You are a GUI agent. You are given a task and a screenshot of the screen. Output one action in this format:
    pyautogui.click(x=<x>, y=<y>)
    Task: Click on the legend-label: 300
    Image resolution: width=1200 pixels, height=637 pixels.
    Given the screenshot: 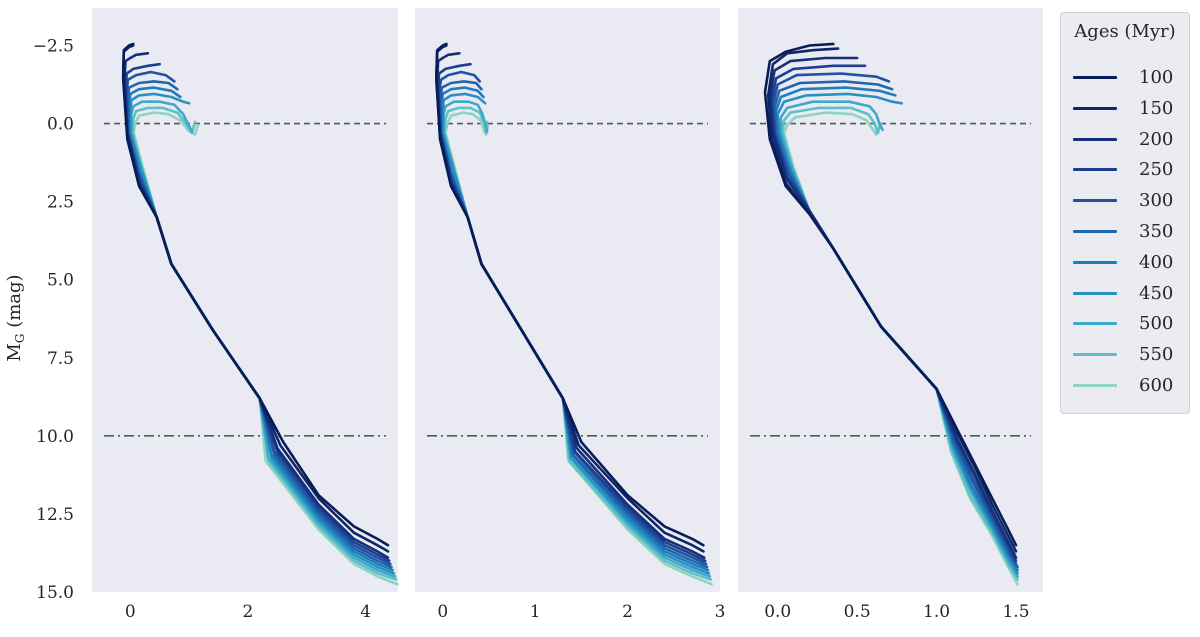 What is the action you would take?
    pyautogui.click(x=1156, y=201)
    